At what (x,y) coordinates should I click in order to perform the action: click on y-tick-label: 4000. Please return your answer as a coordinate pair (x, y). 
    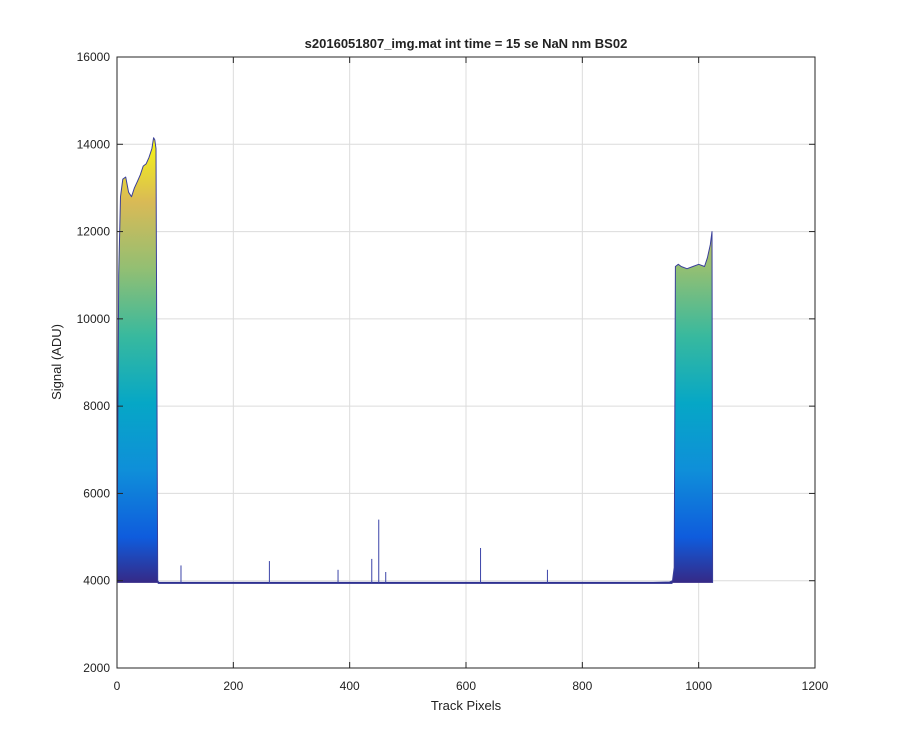
    Looking at the image, I should click on (96, 581).